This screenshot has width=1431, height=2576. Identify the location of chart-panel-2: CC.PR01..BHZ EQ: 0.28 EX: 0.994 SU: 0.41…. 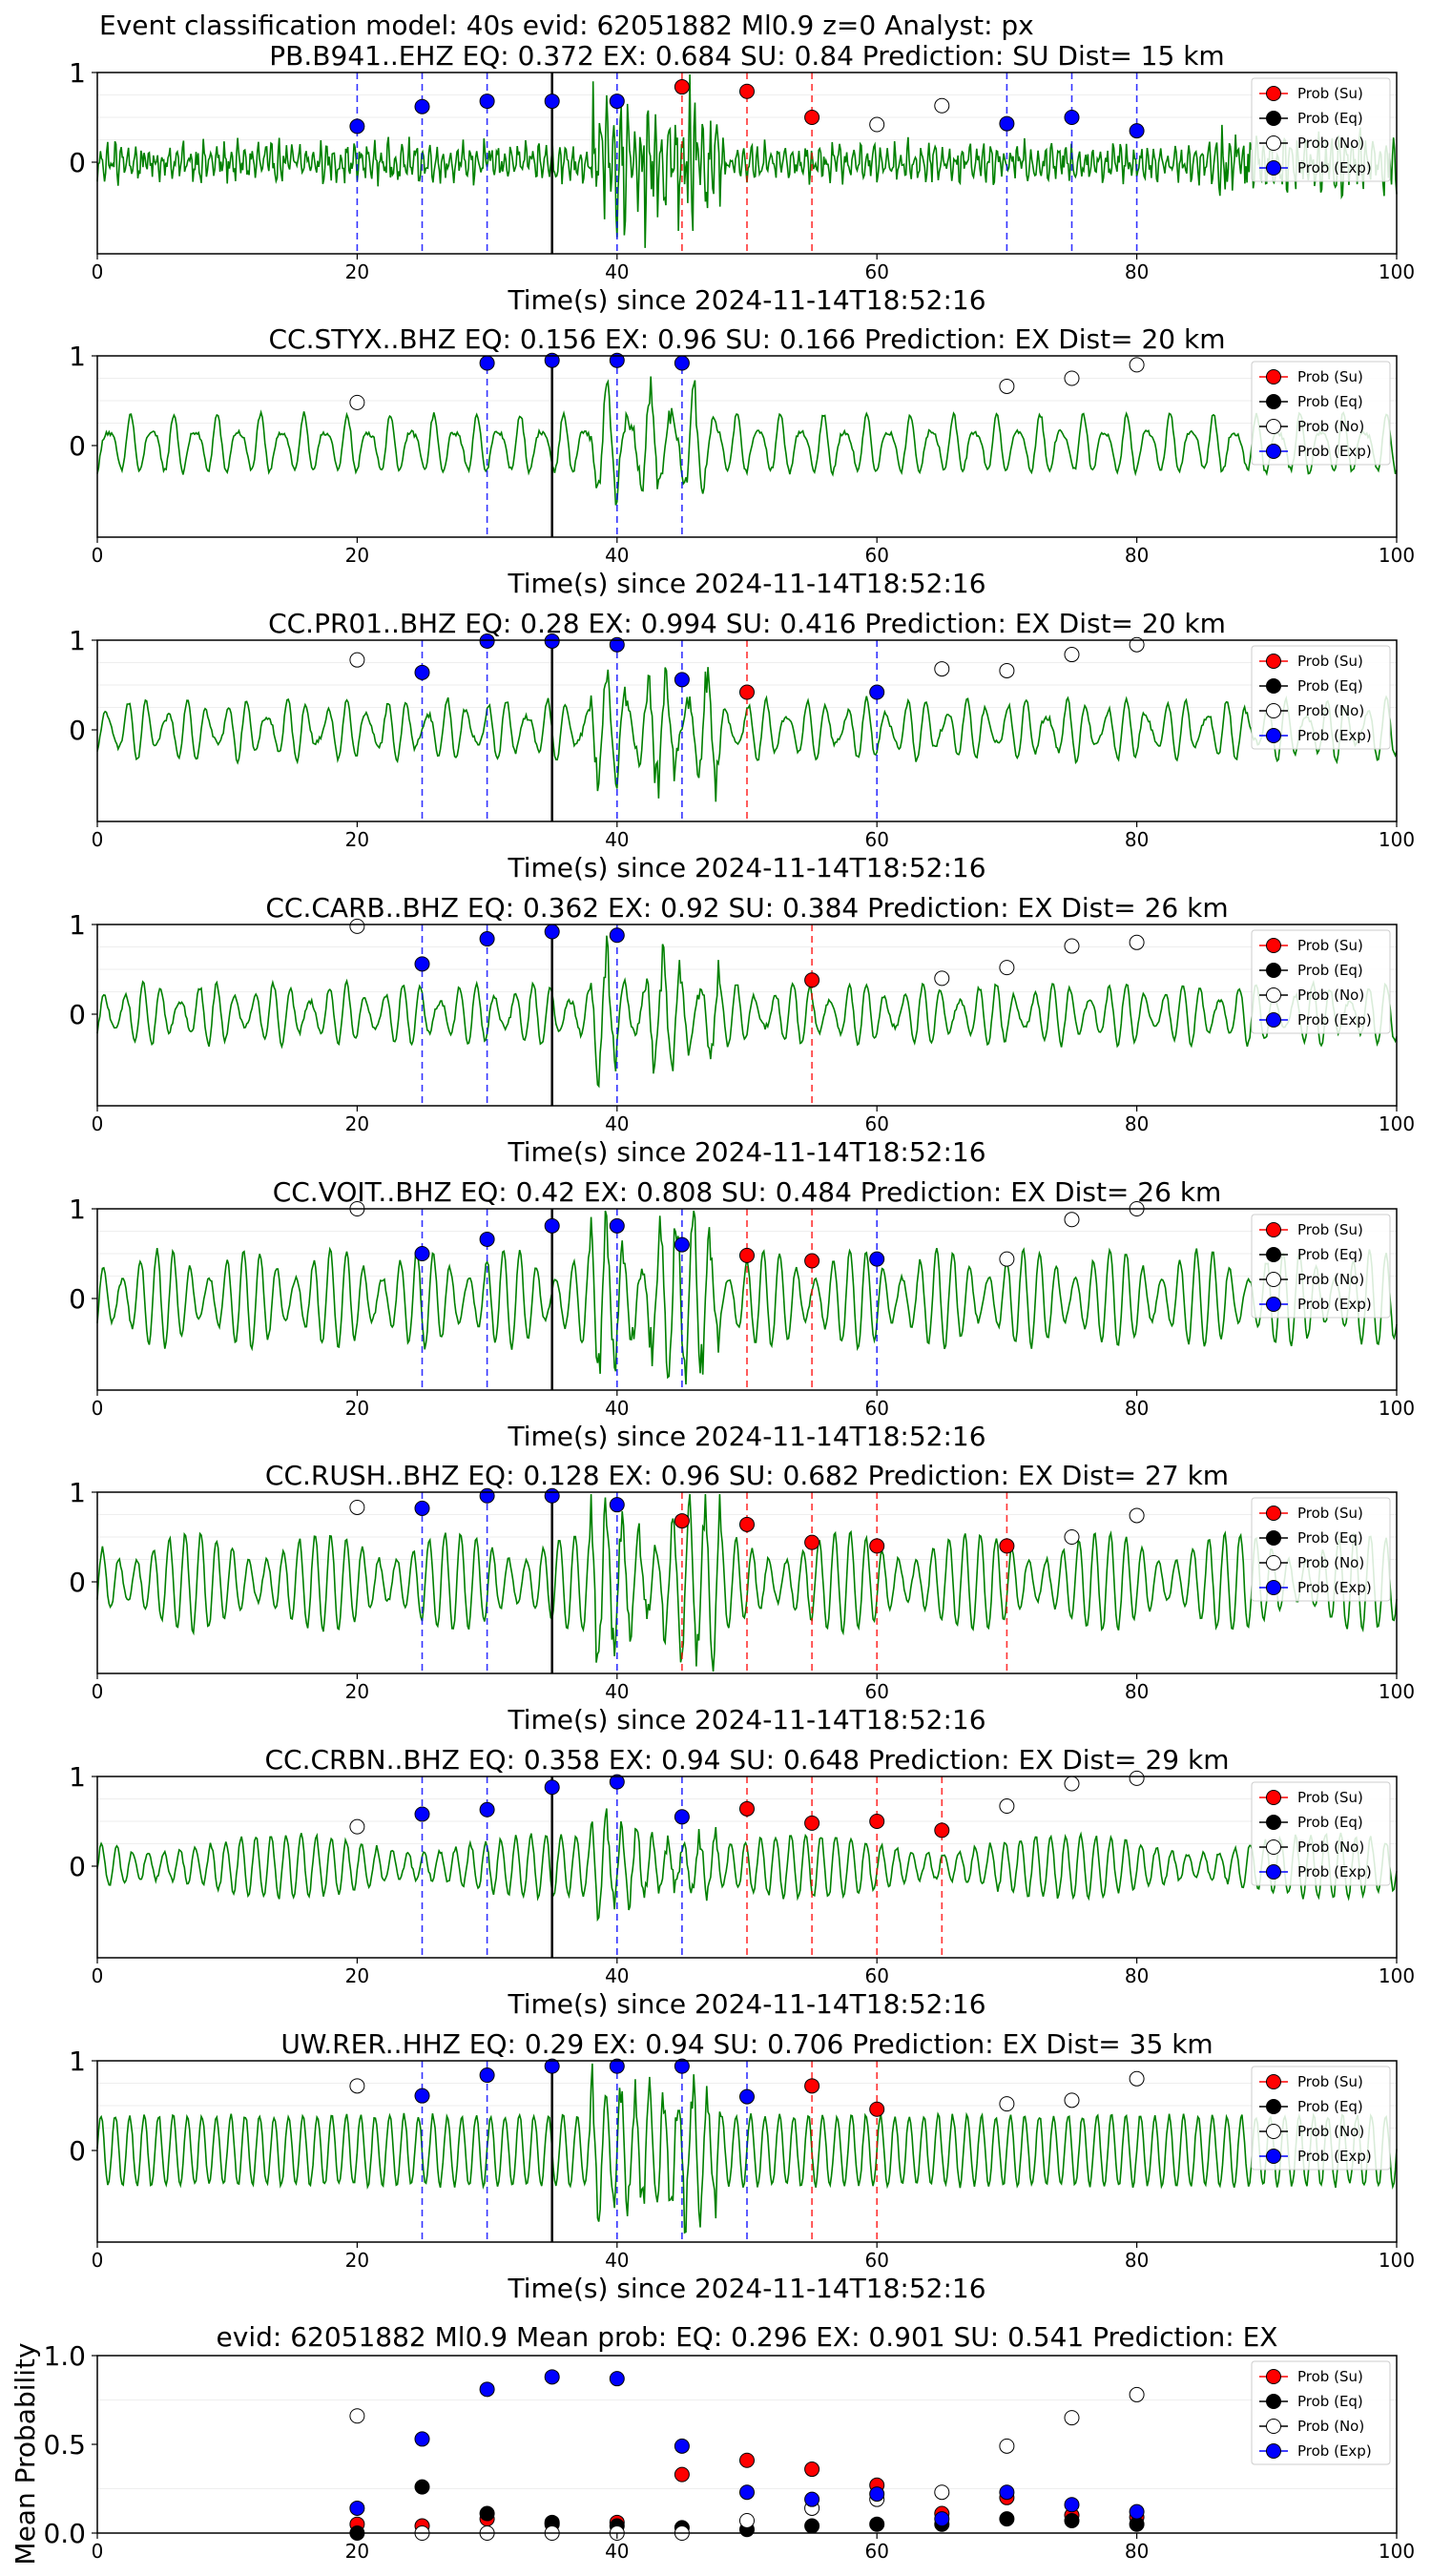
(742, 745).